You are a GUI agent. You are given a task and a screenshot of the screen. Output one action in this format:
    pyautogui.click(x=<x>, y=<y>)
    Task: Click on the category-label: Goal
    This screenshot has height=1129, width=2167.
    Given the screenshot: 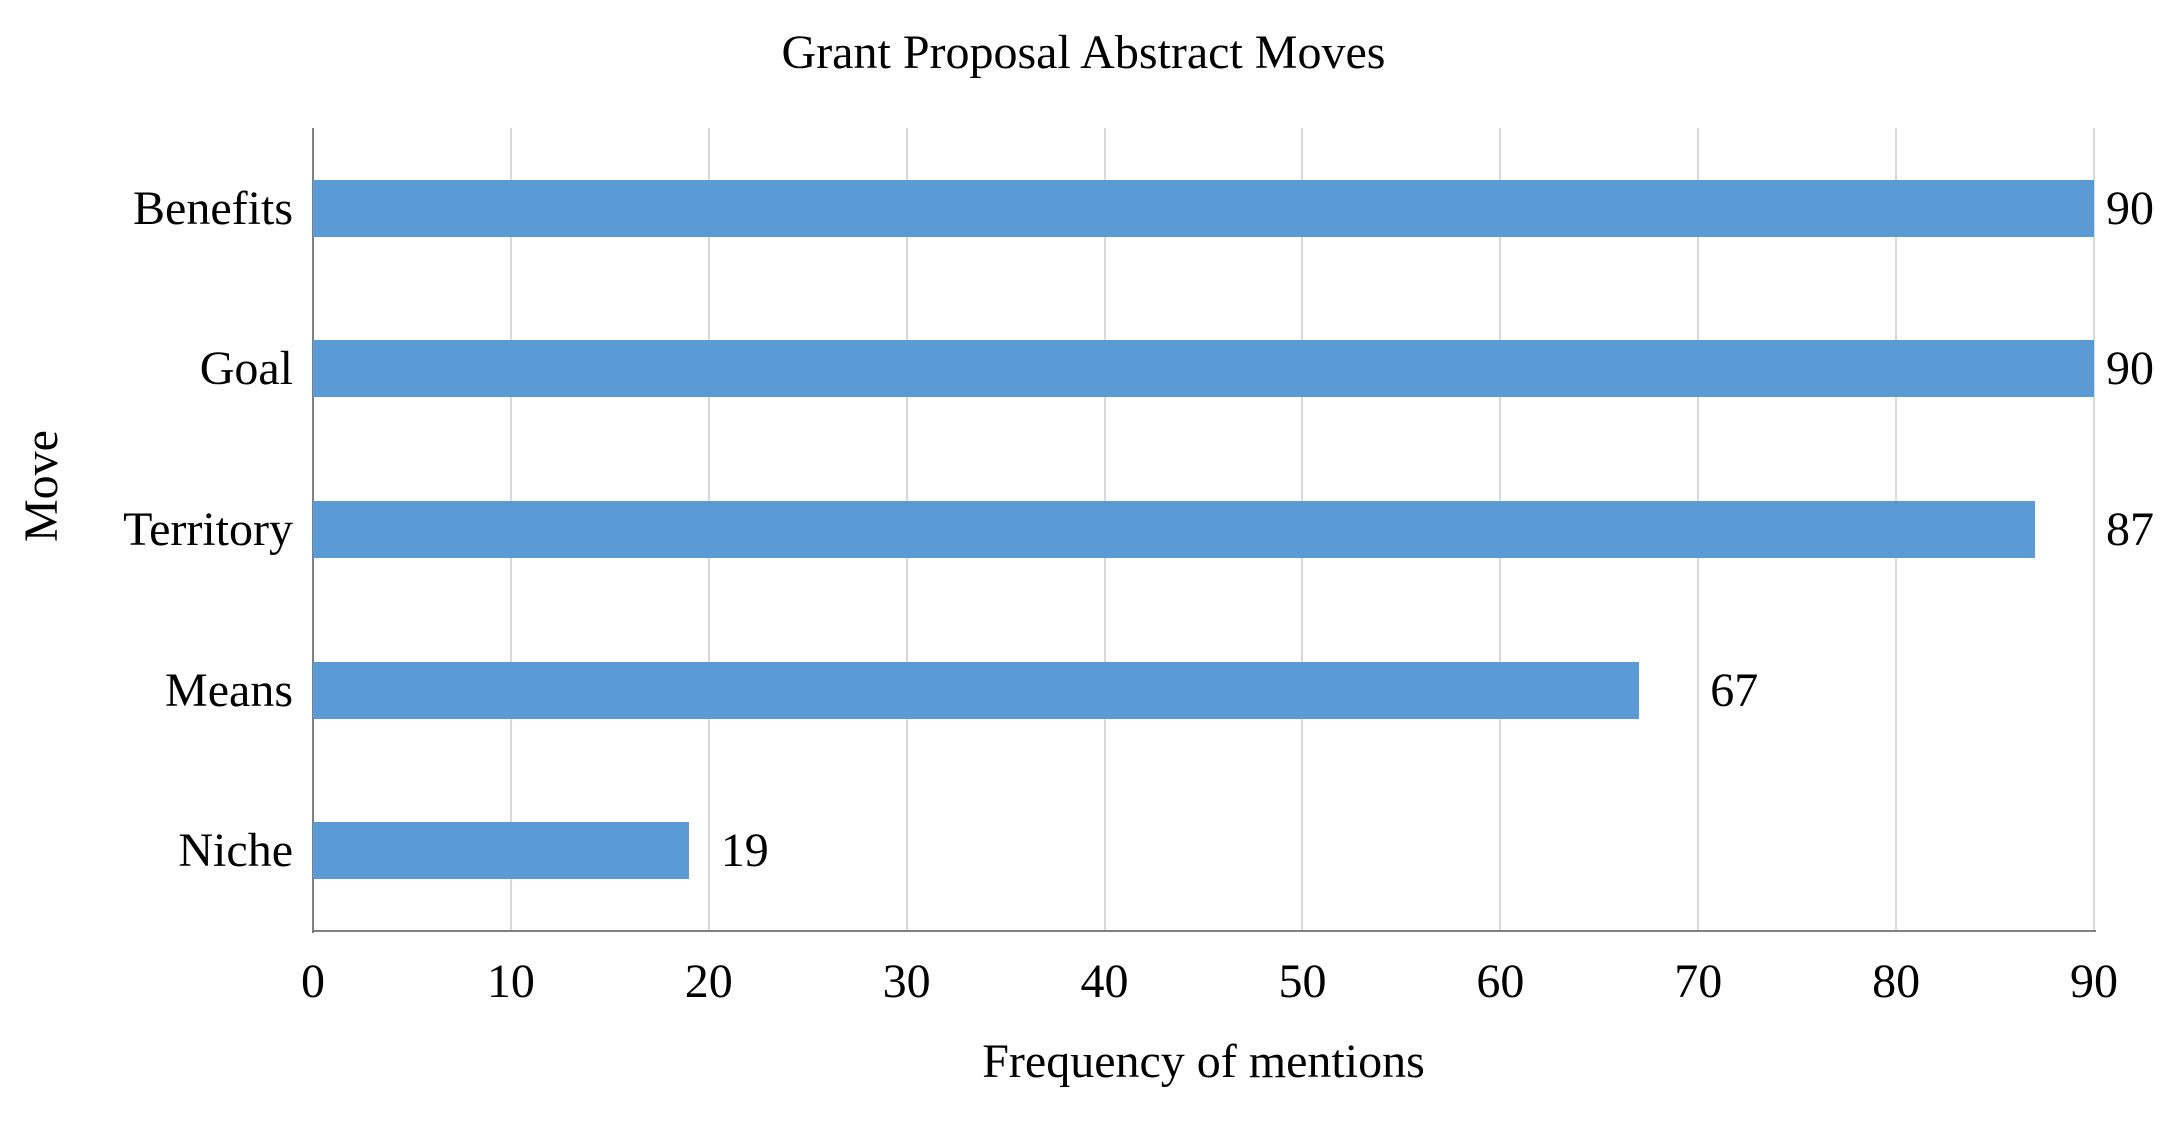 What is the action you would take?
    pyautogui.click(x=246, y=369)
    